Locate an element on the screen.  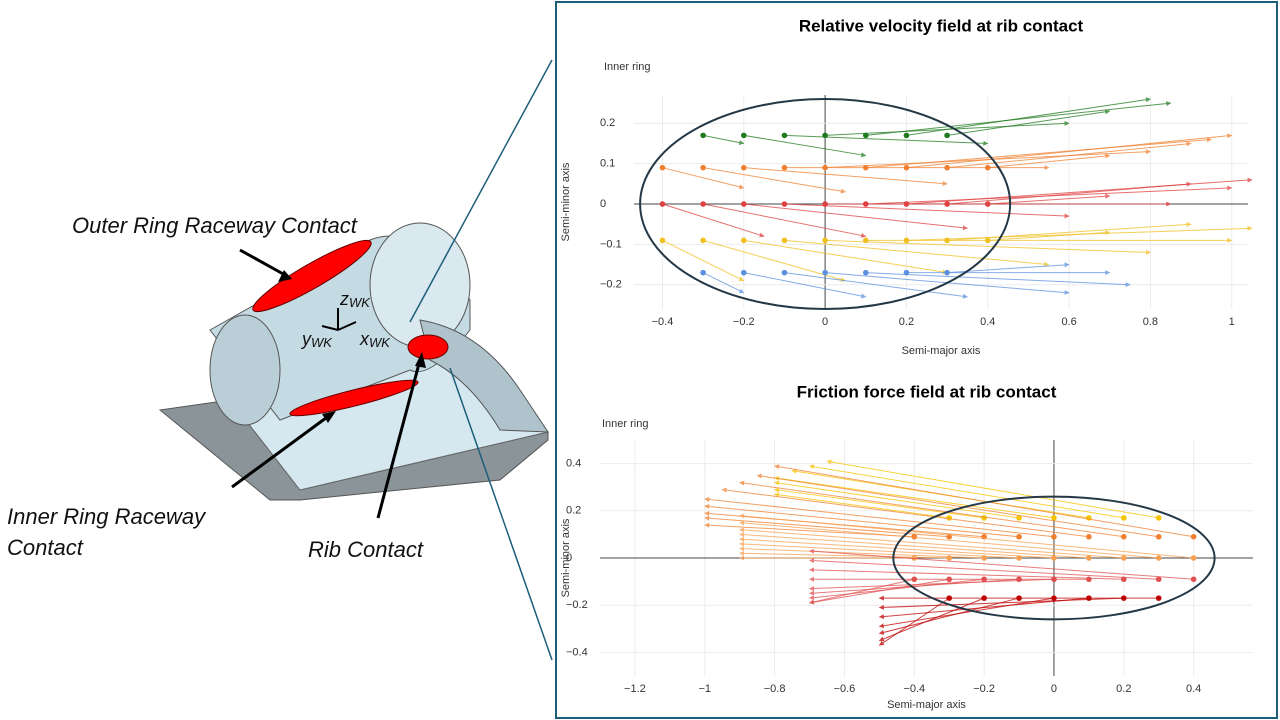
inner-contact is located at coordinates (354, 398).